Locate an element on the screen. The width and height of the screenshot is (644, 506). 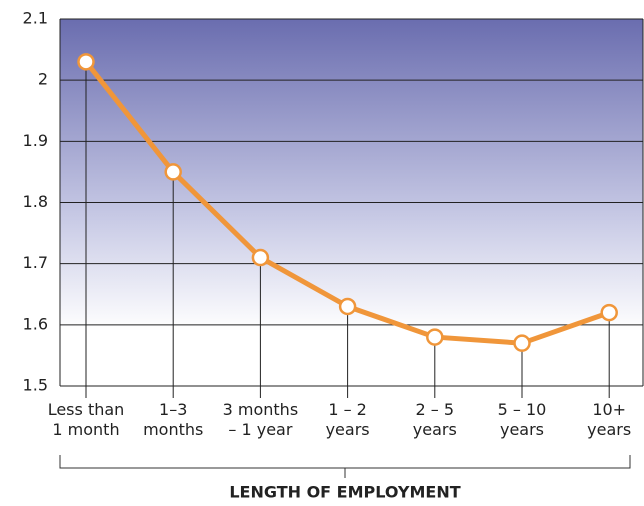
y-tick-label: 2 is located at coordinates (43, 79).